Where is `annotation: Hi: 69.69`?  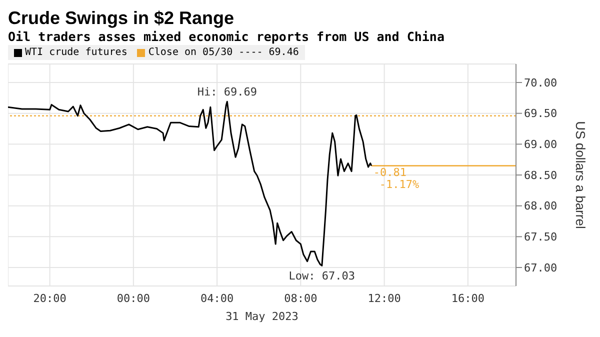
annotation: Hi: 69.69 is located at coordinates (227, 92).